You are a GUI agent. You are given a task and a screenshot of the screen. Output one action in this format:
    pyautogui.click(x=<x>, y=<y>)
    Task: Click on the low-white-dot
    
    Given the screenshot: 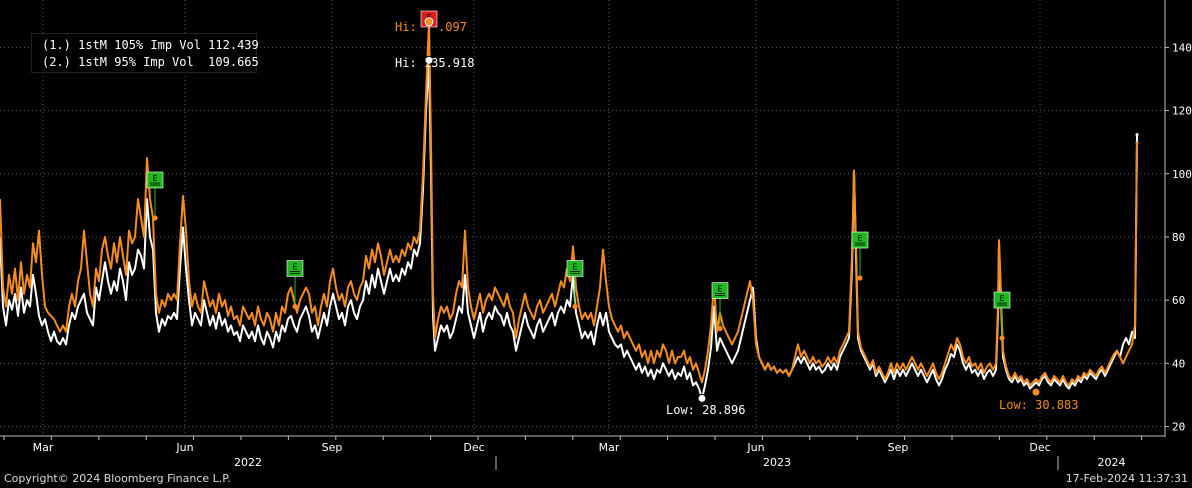 What is the action you would take?
    pyautogui.click(x=702, y=398)
    